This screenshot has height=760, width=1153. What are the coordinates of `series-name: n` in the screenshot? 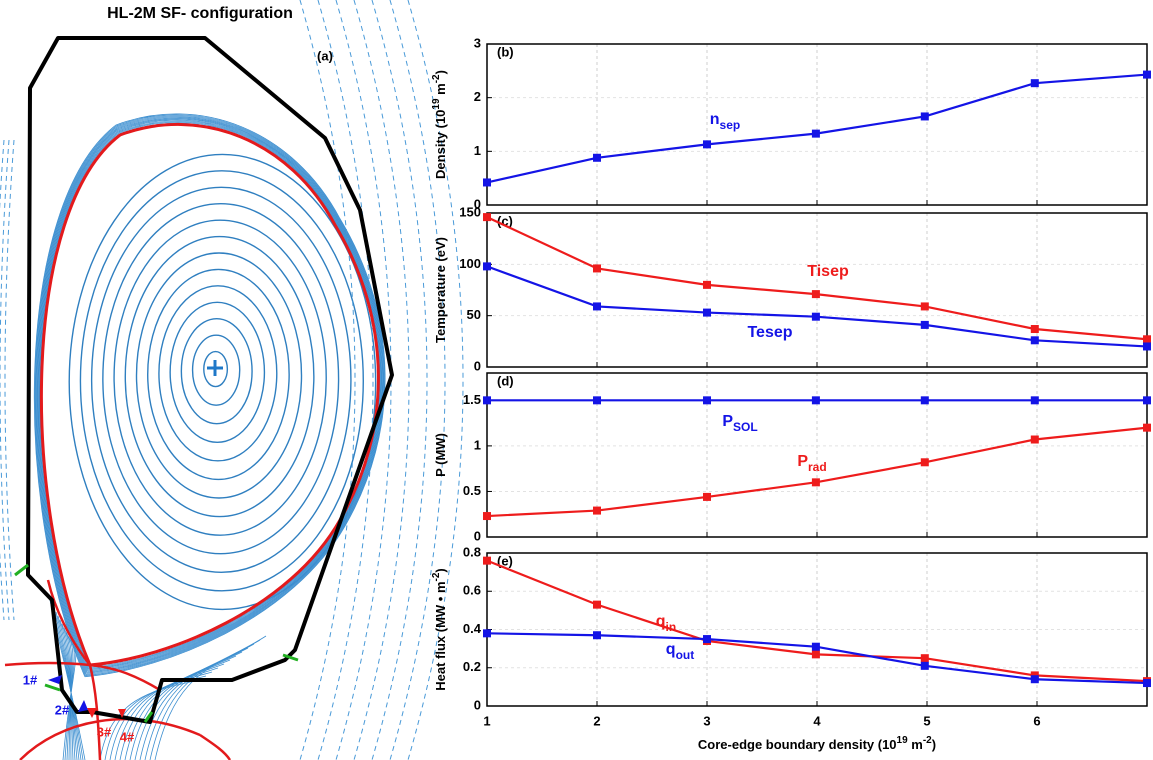 It's located at (715, 119).